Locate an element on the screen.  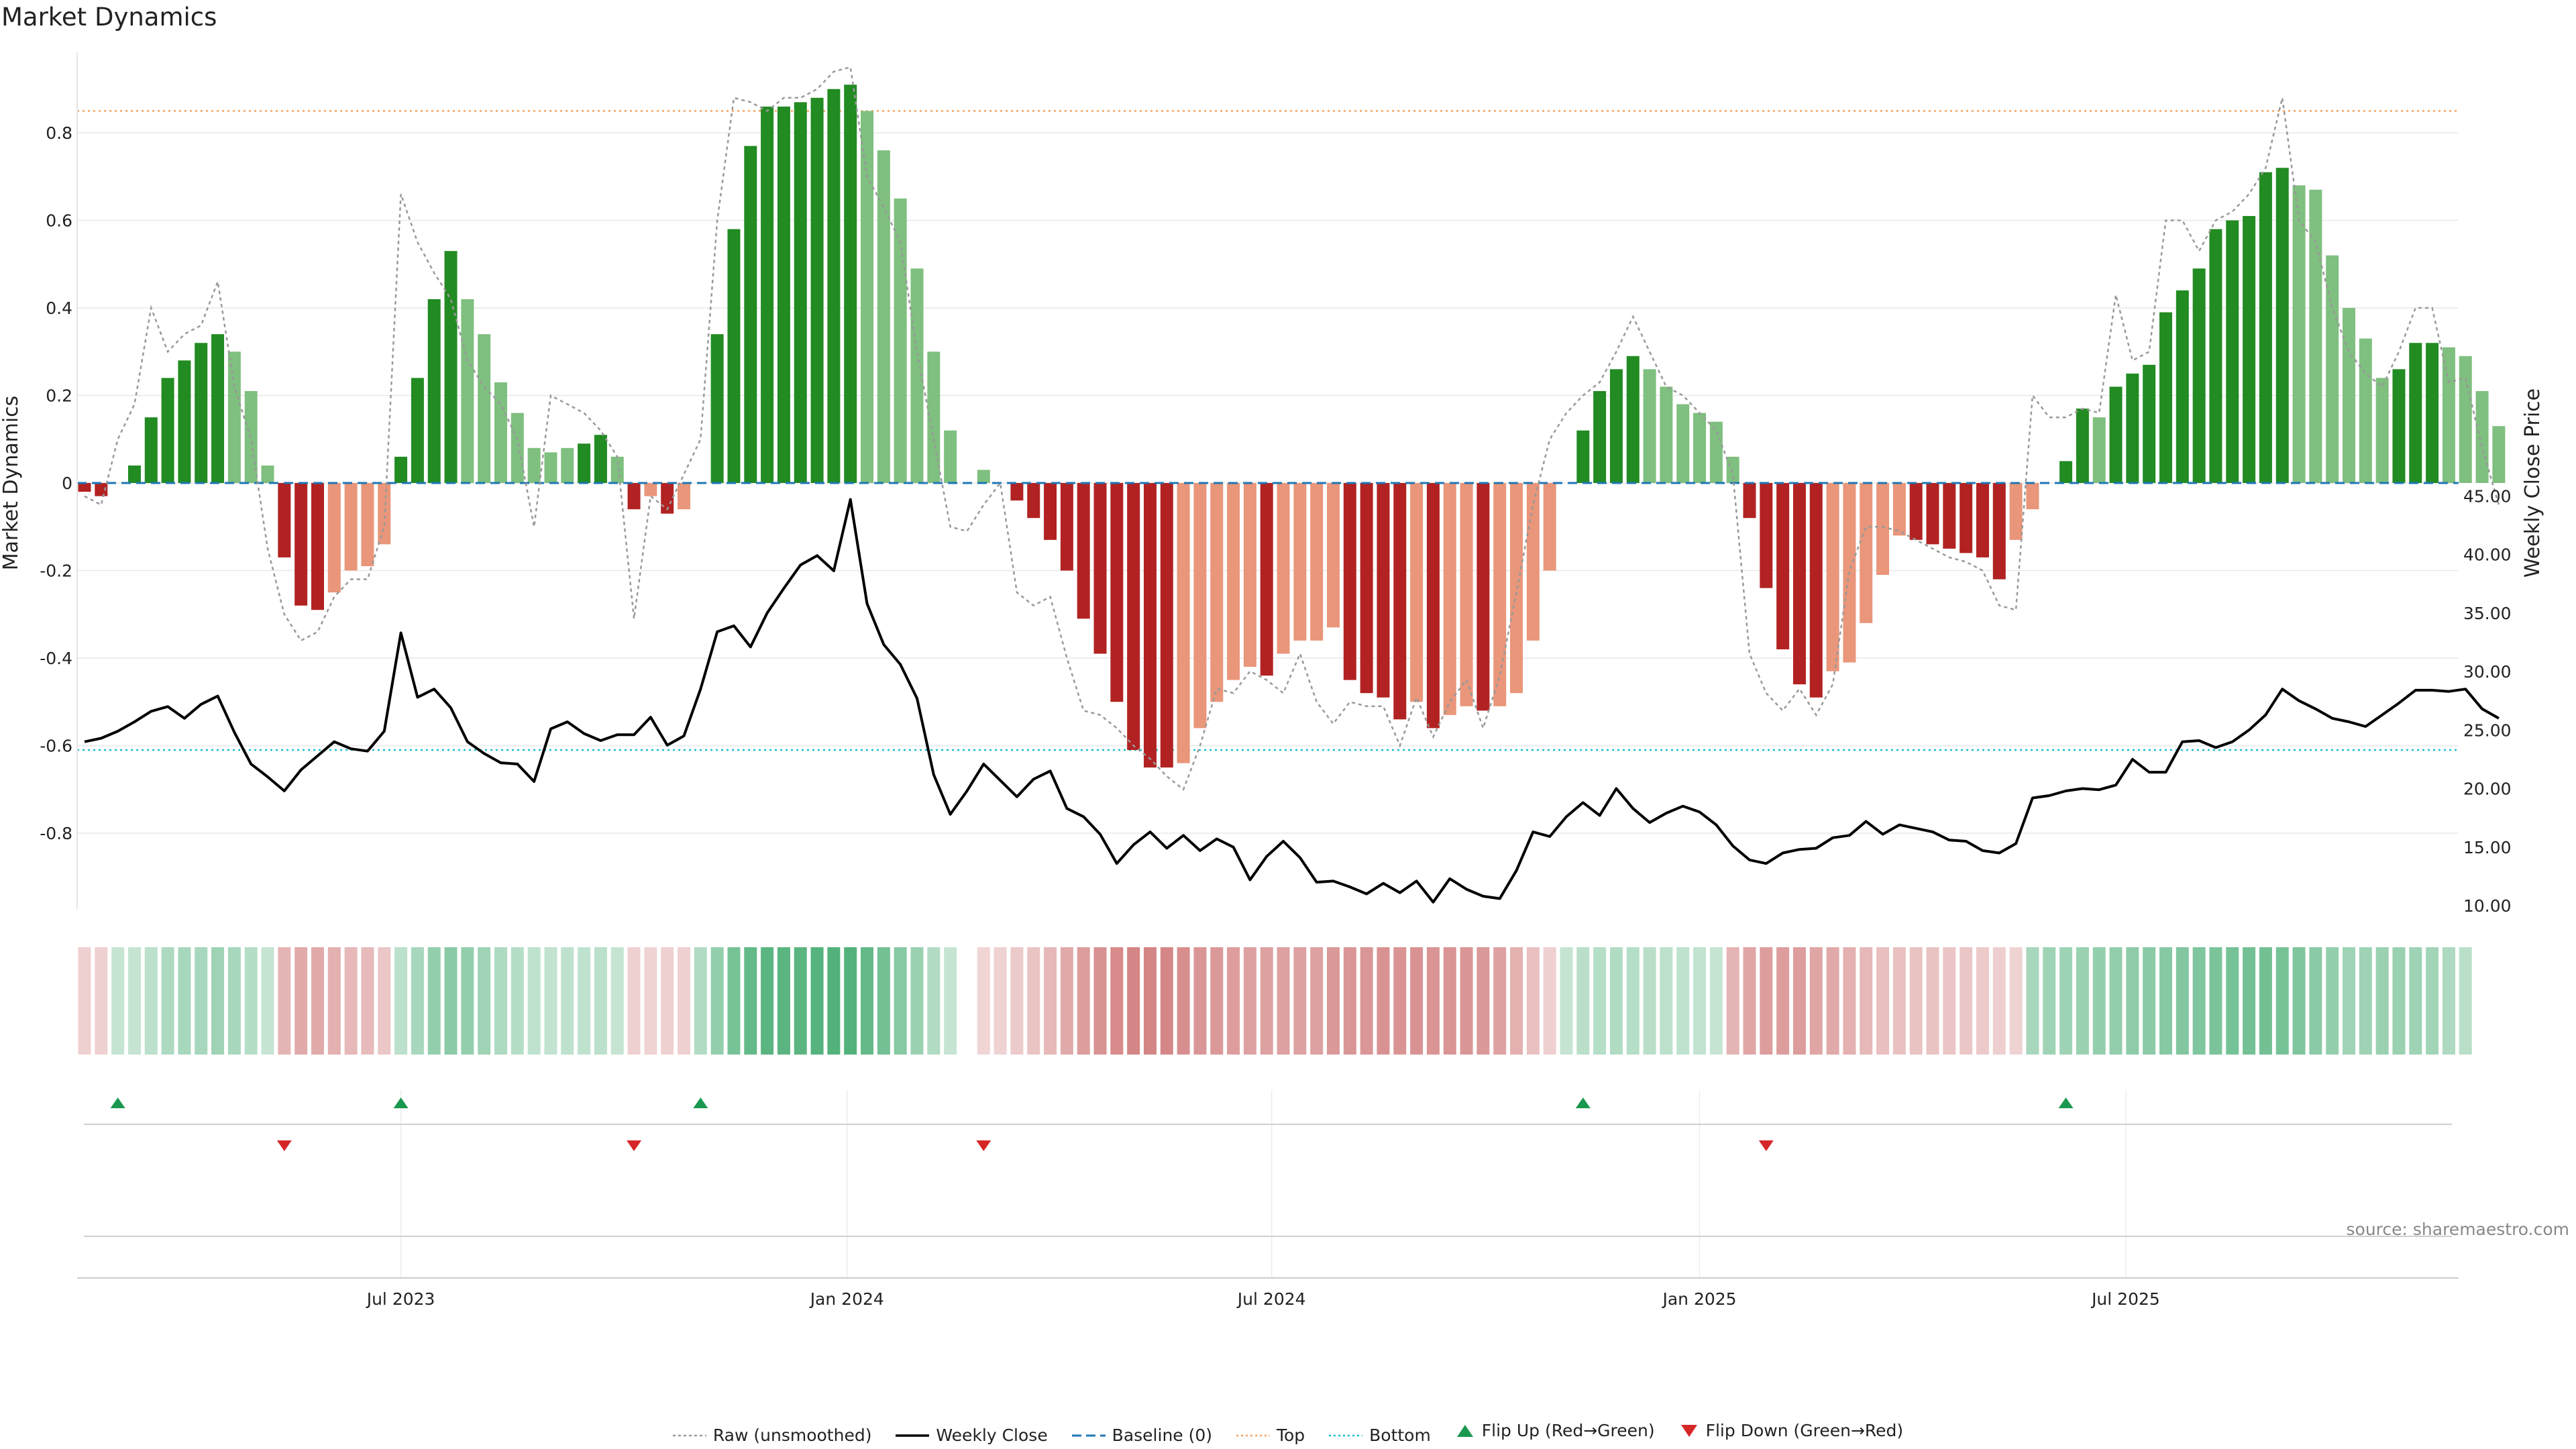
y-tick-label: 0 is located at coordinates (67, 483).